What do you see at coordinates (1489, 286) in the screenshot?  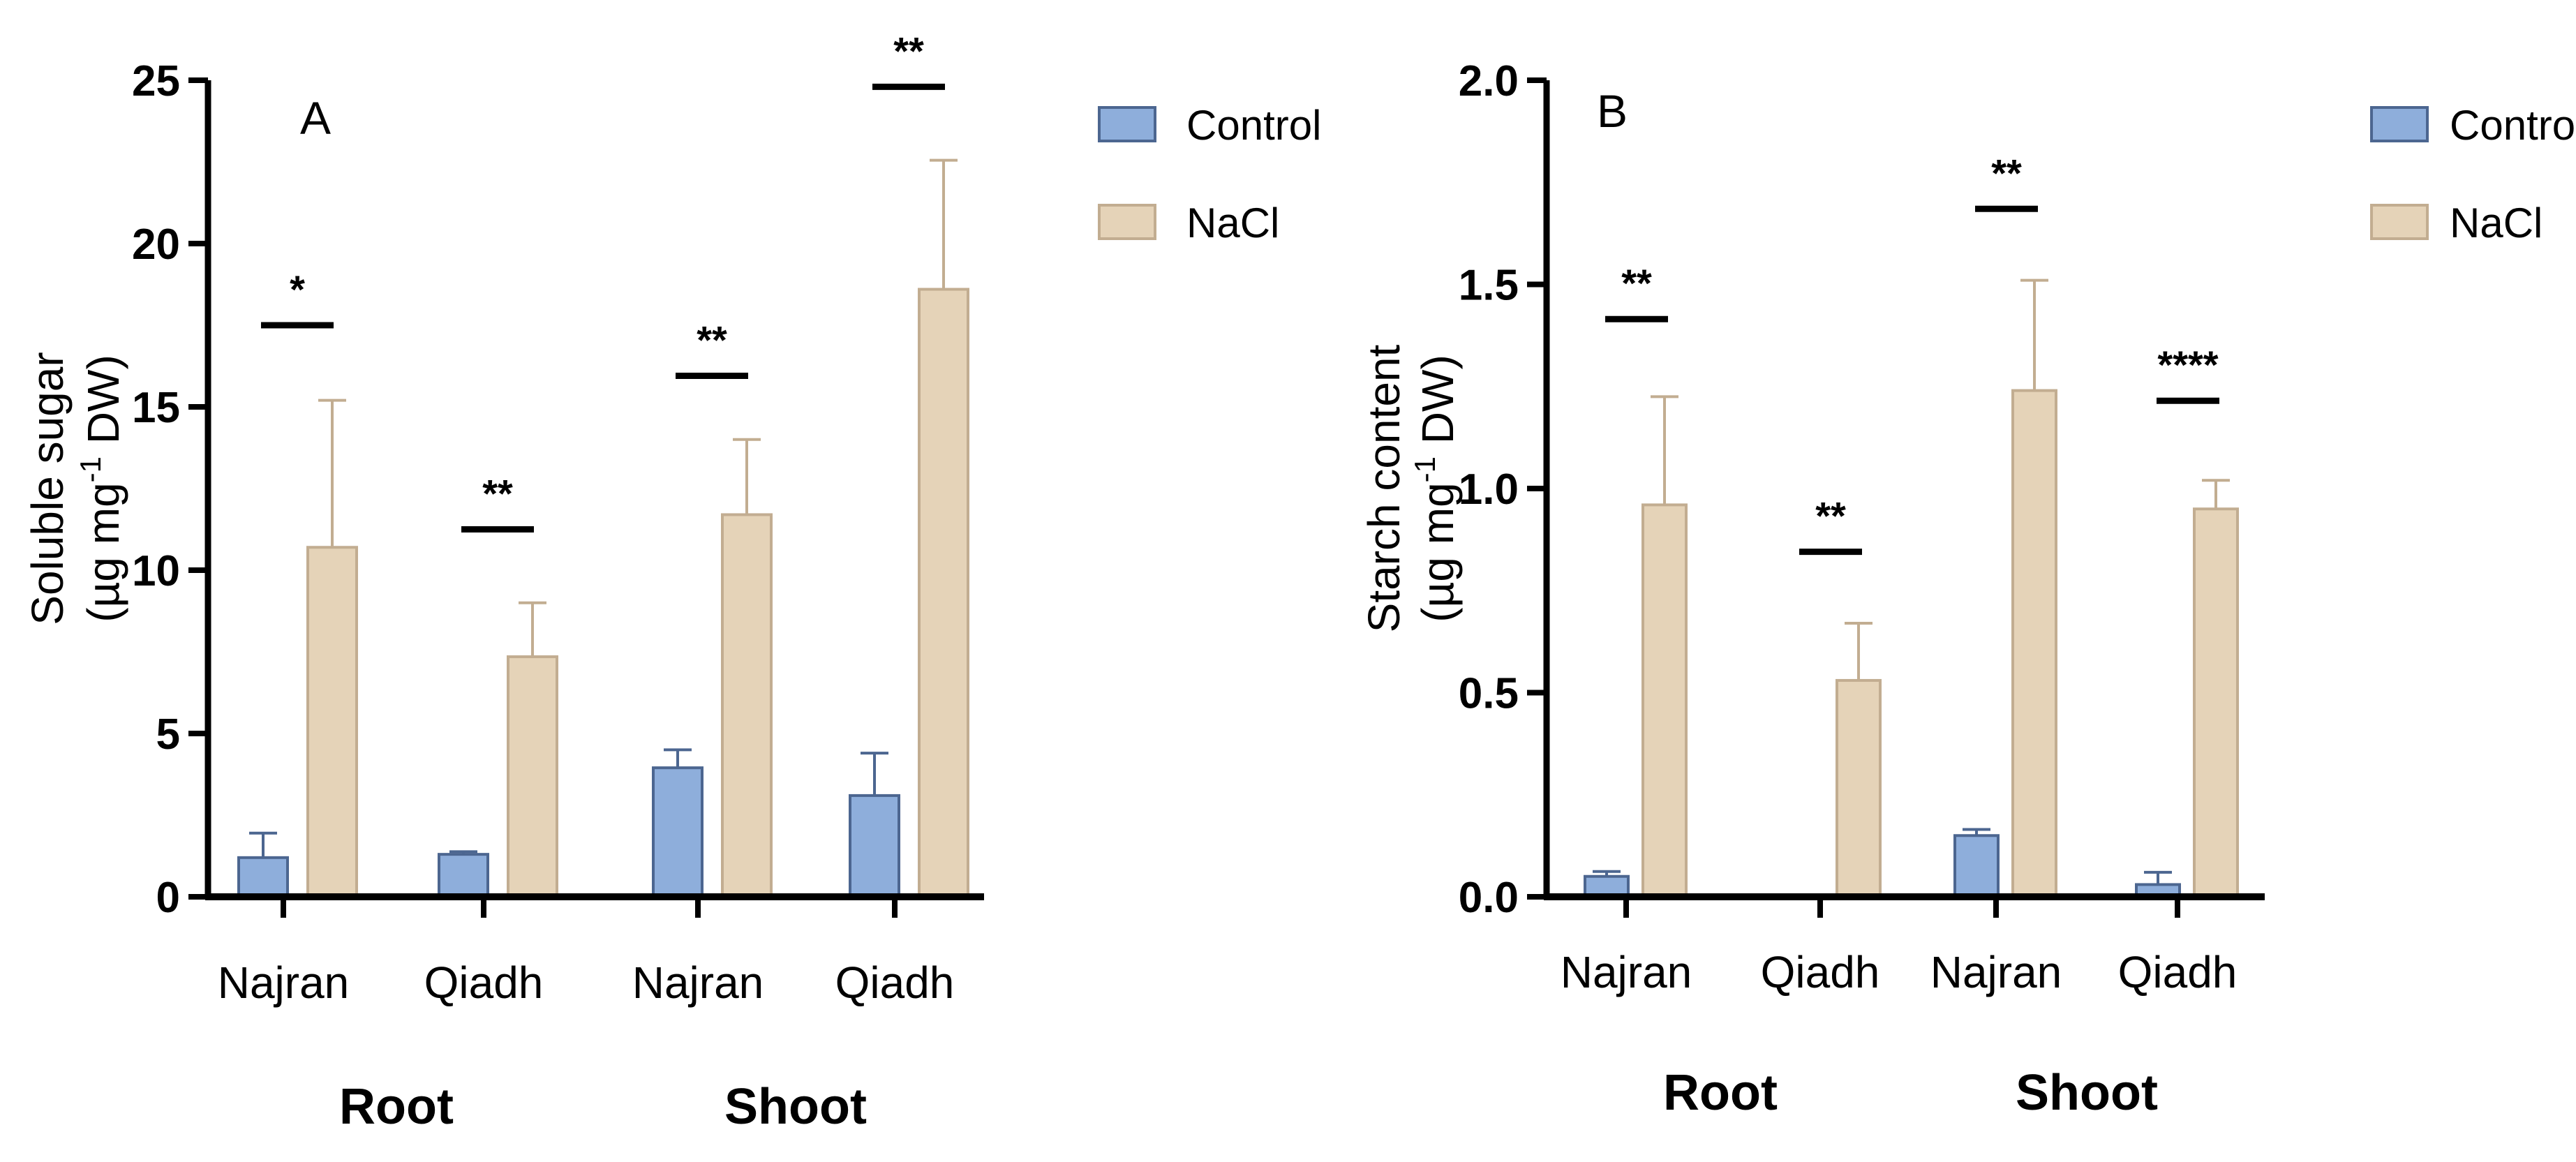 I see `y-tick-label: 1.5` at bounding box center [1489, 286].